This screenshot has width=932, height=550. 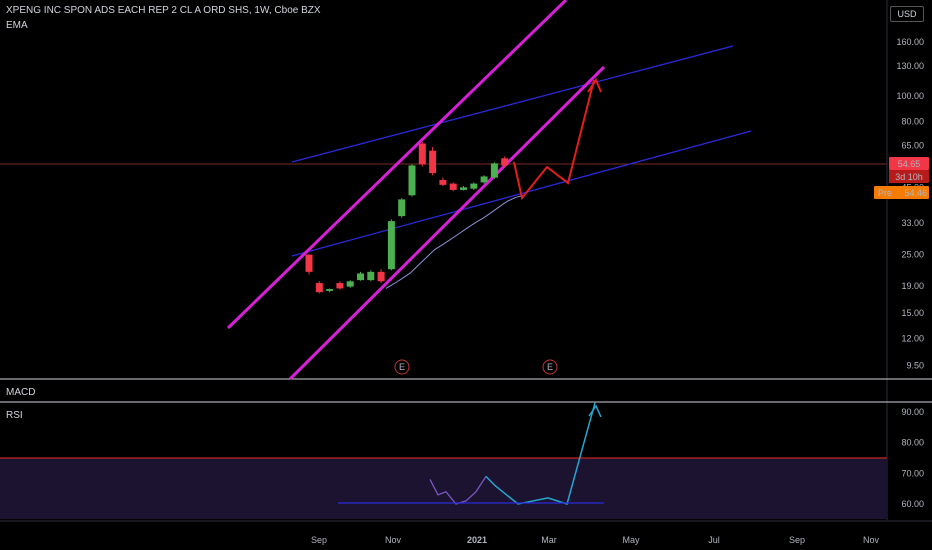 I want to click on rsi-line-cyan, so click(x=540, y=453).